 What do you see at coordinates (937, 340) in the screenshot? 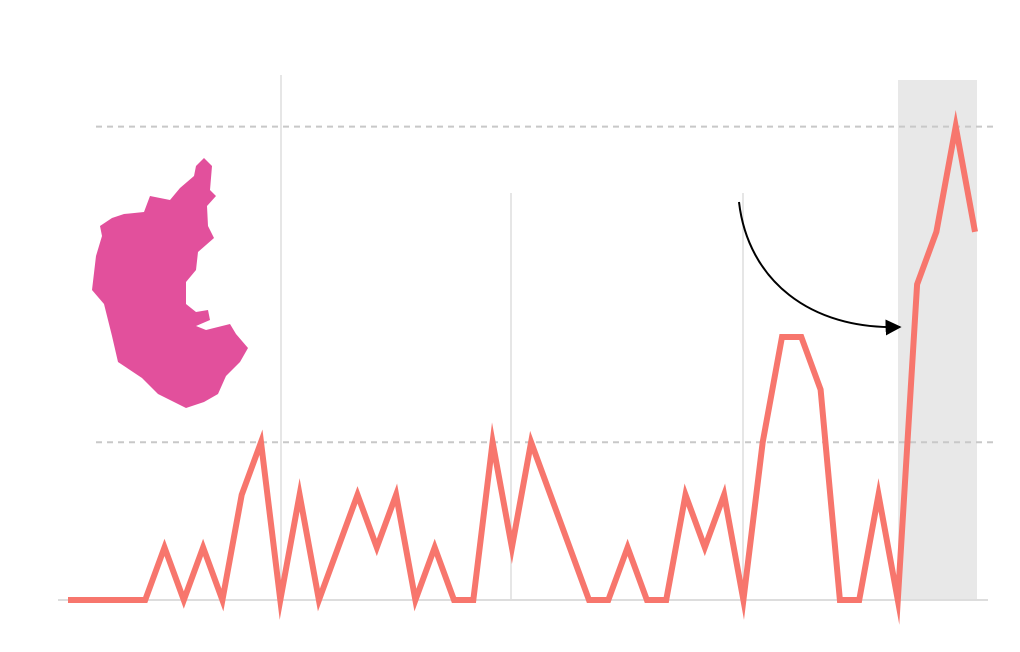
I see `highlight-band` at bounding box center [937, 340].